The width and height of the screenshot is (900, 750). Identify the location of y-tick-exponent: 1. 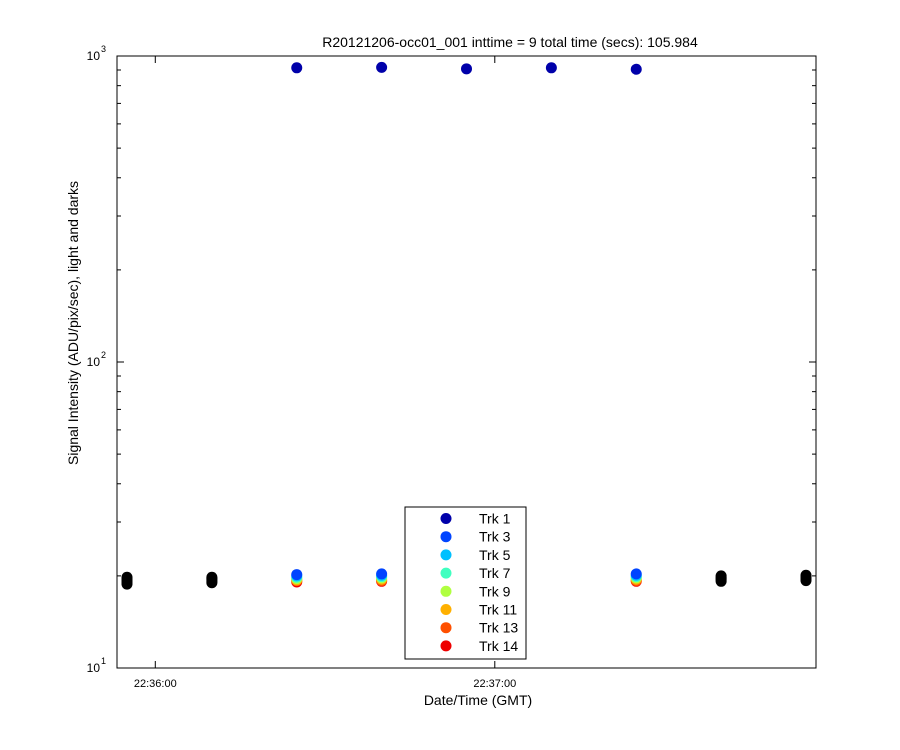
(103, 661).